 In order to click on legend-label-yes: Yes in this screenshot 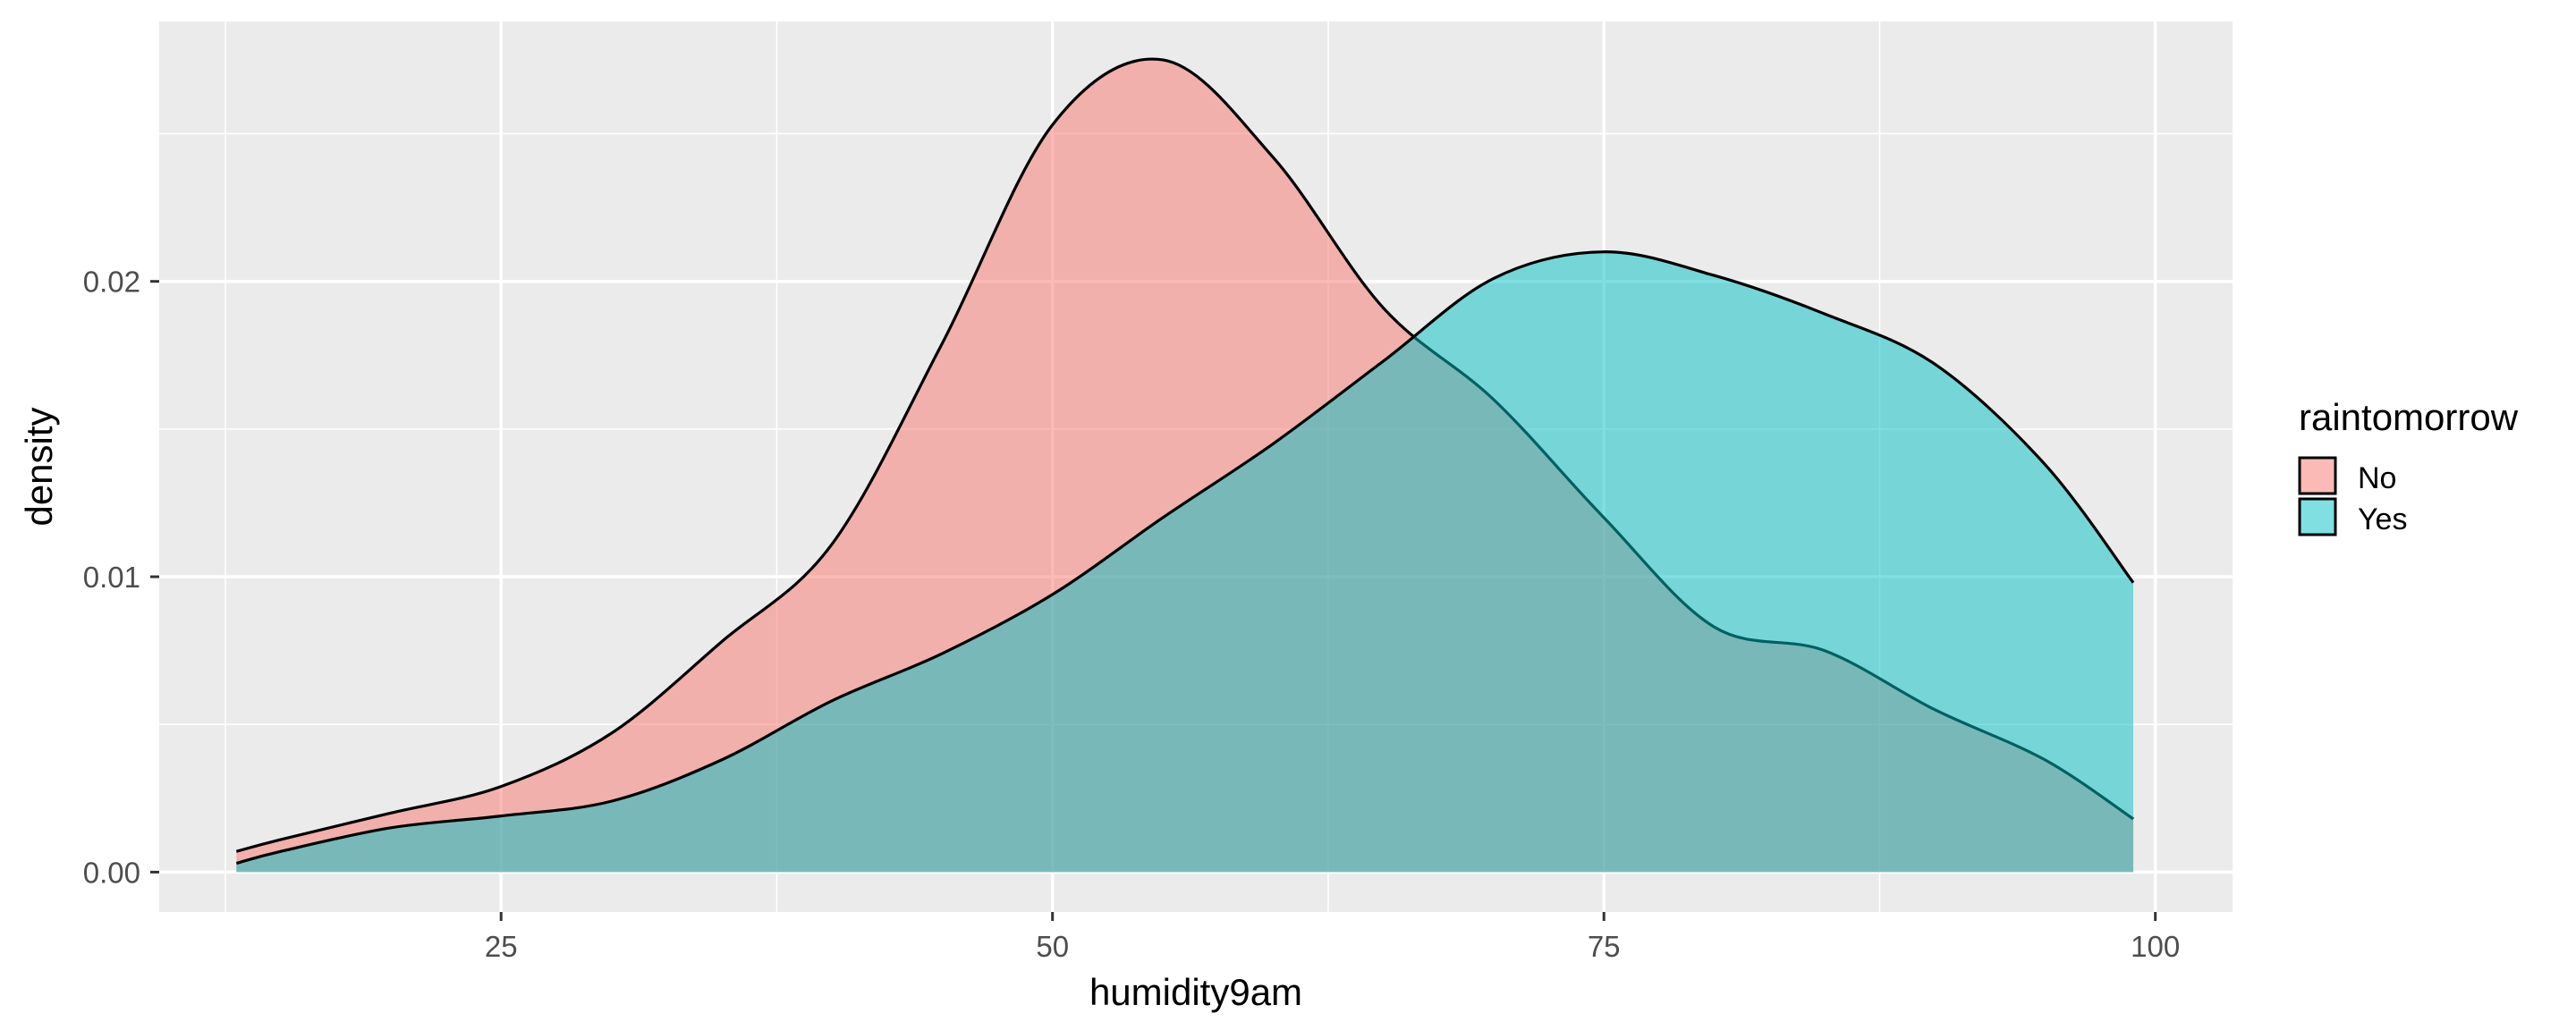, I will do `click(2382, 519)`.